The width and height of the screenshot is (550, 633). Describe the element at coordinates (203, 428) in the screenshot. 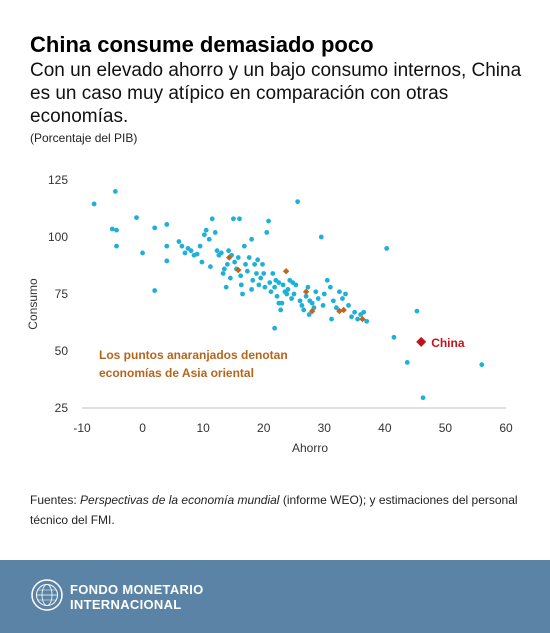

I see `x-tick-label: 10` at that location.